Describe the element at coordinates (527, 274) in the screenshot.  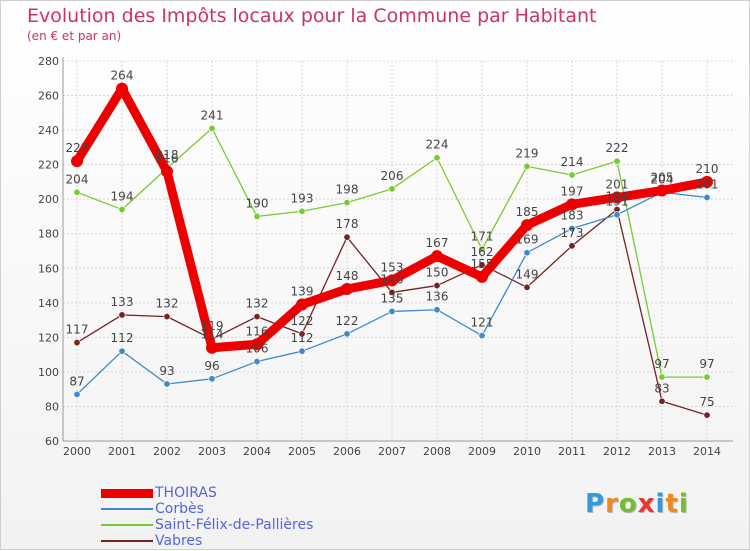
I see `data-label: 149` at that location.